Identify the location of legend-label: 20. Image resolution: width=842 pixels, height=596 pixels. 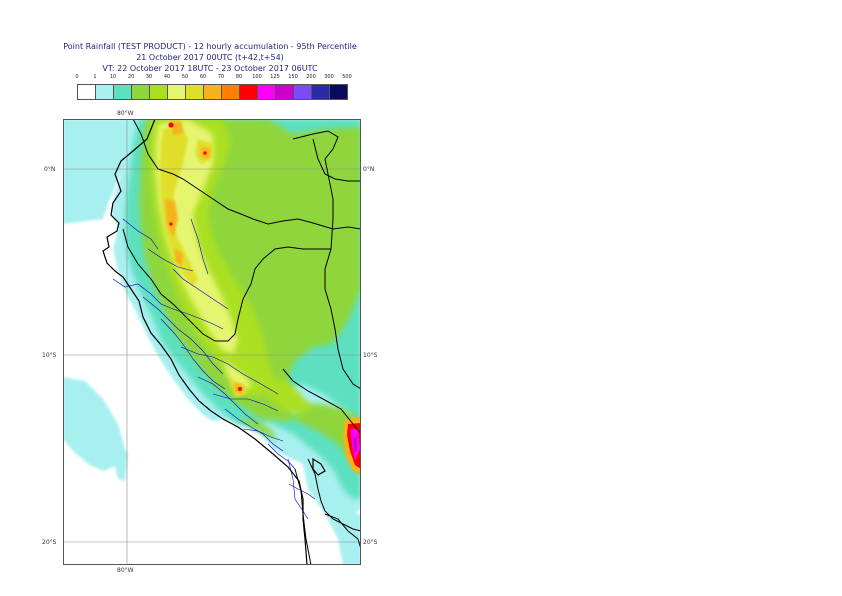
(131, 77).